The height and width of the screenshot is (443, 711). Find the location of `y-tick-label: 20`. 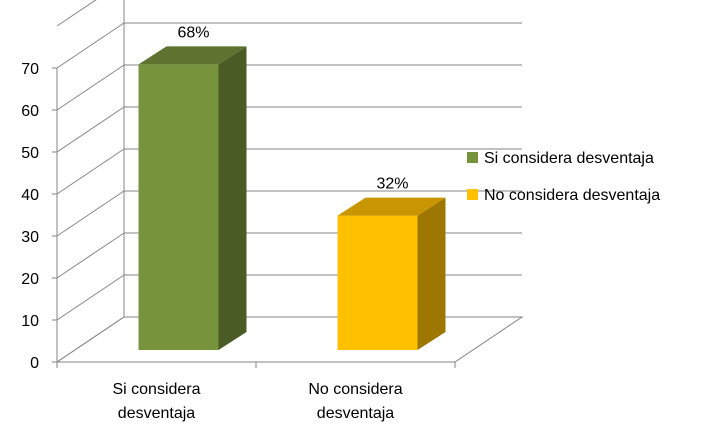

y-tick-label: 20 is located at coordinates (30, 279).